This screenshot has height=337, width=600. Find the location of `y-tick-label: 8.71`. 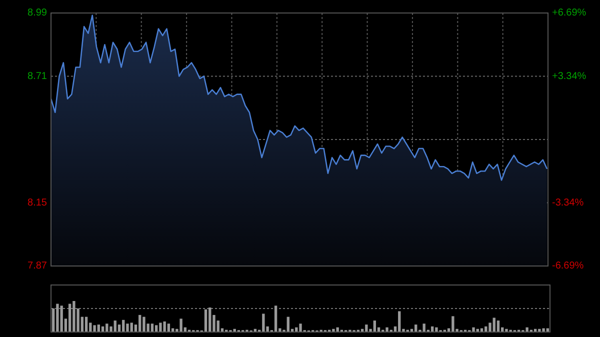

y-tick-label: 8.71 is located at coordinates (38, 76).